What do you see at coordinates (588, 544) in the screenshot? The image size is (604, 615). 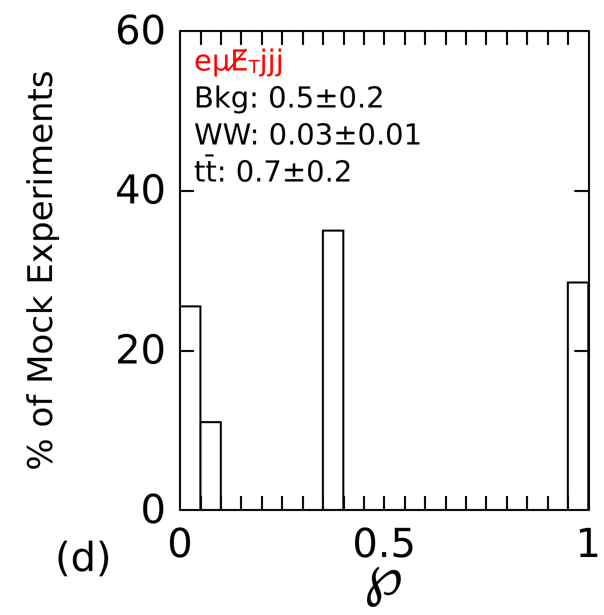 I see `x-tick-label: 1` at bounding box center [588, 544].